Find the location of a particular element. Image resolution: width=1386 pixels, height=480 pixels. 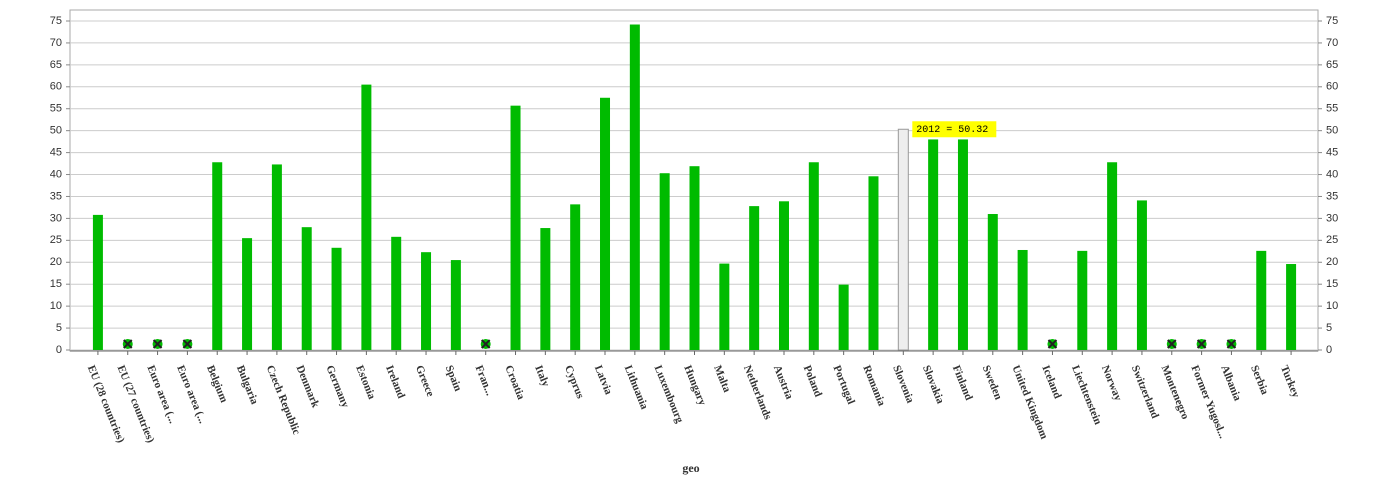

x-tick-label: Latvia is located at coordinates (603, 380).